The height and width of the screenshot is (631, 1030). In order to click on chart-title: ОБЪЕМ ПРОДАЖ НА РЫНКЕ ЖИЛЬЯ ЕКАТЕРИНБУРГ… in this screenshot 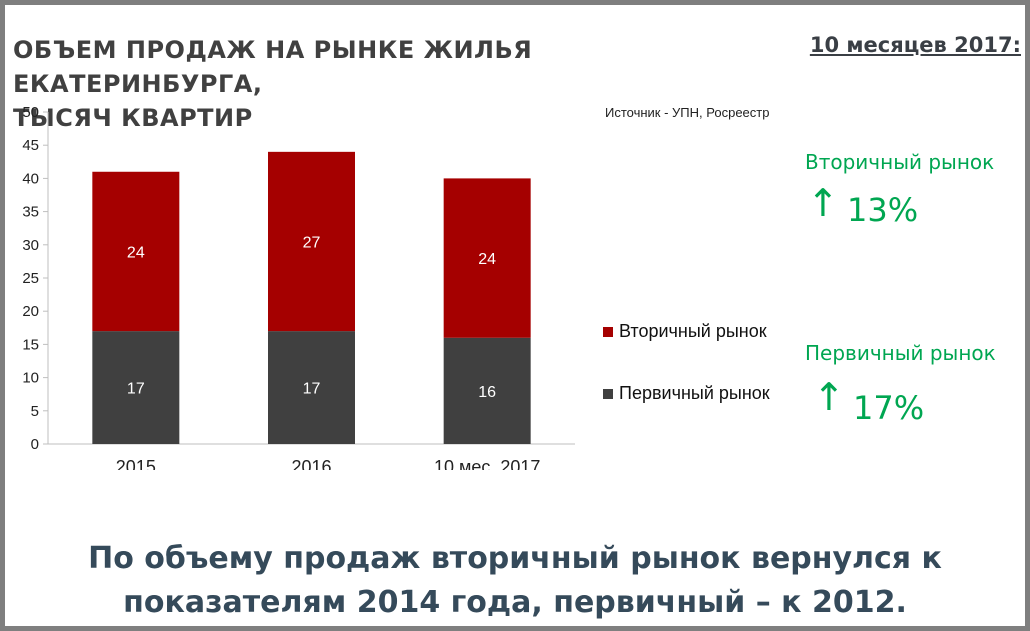, I will do `click(363, 84)`.